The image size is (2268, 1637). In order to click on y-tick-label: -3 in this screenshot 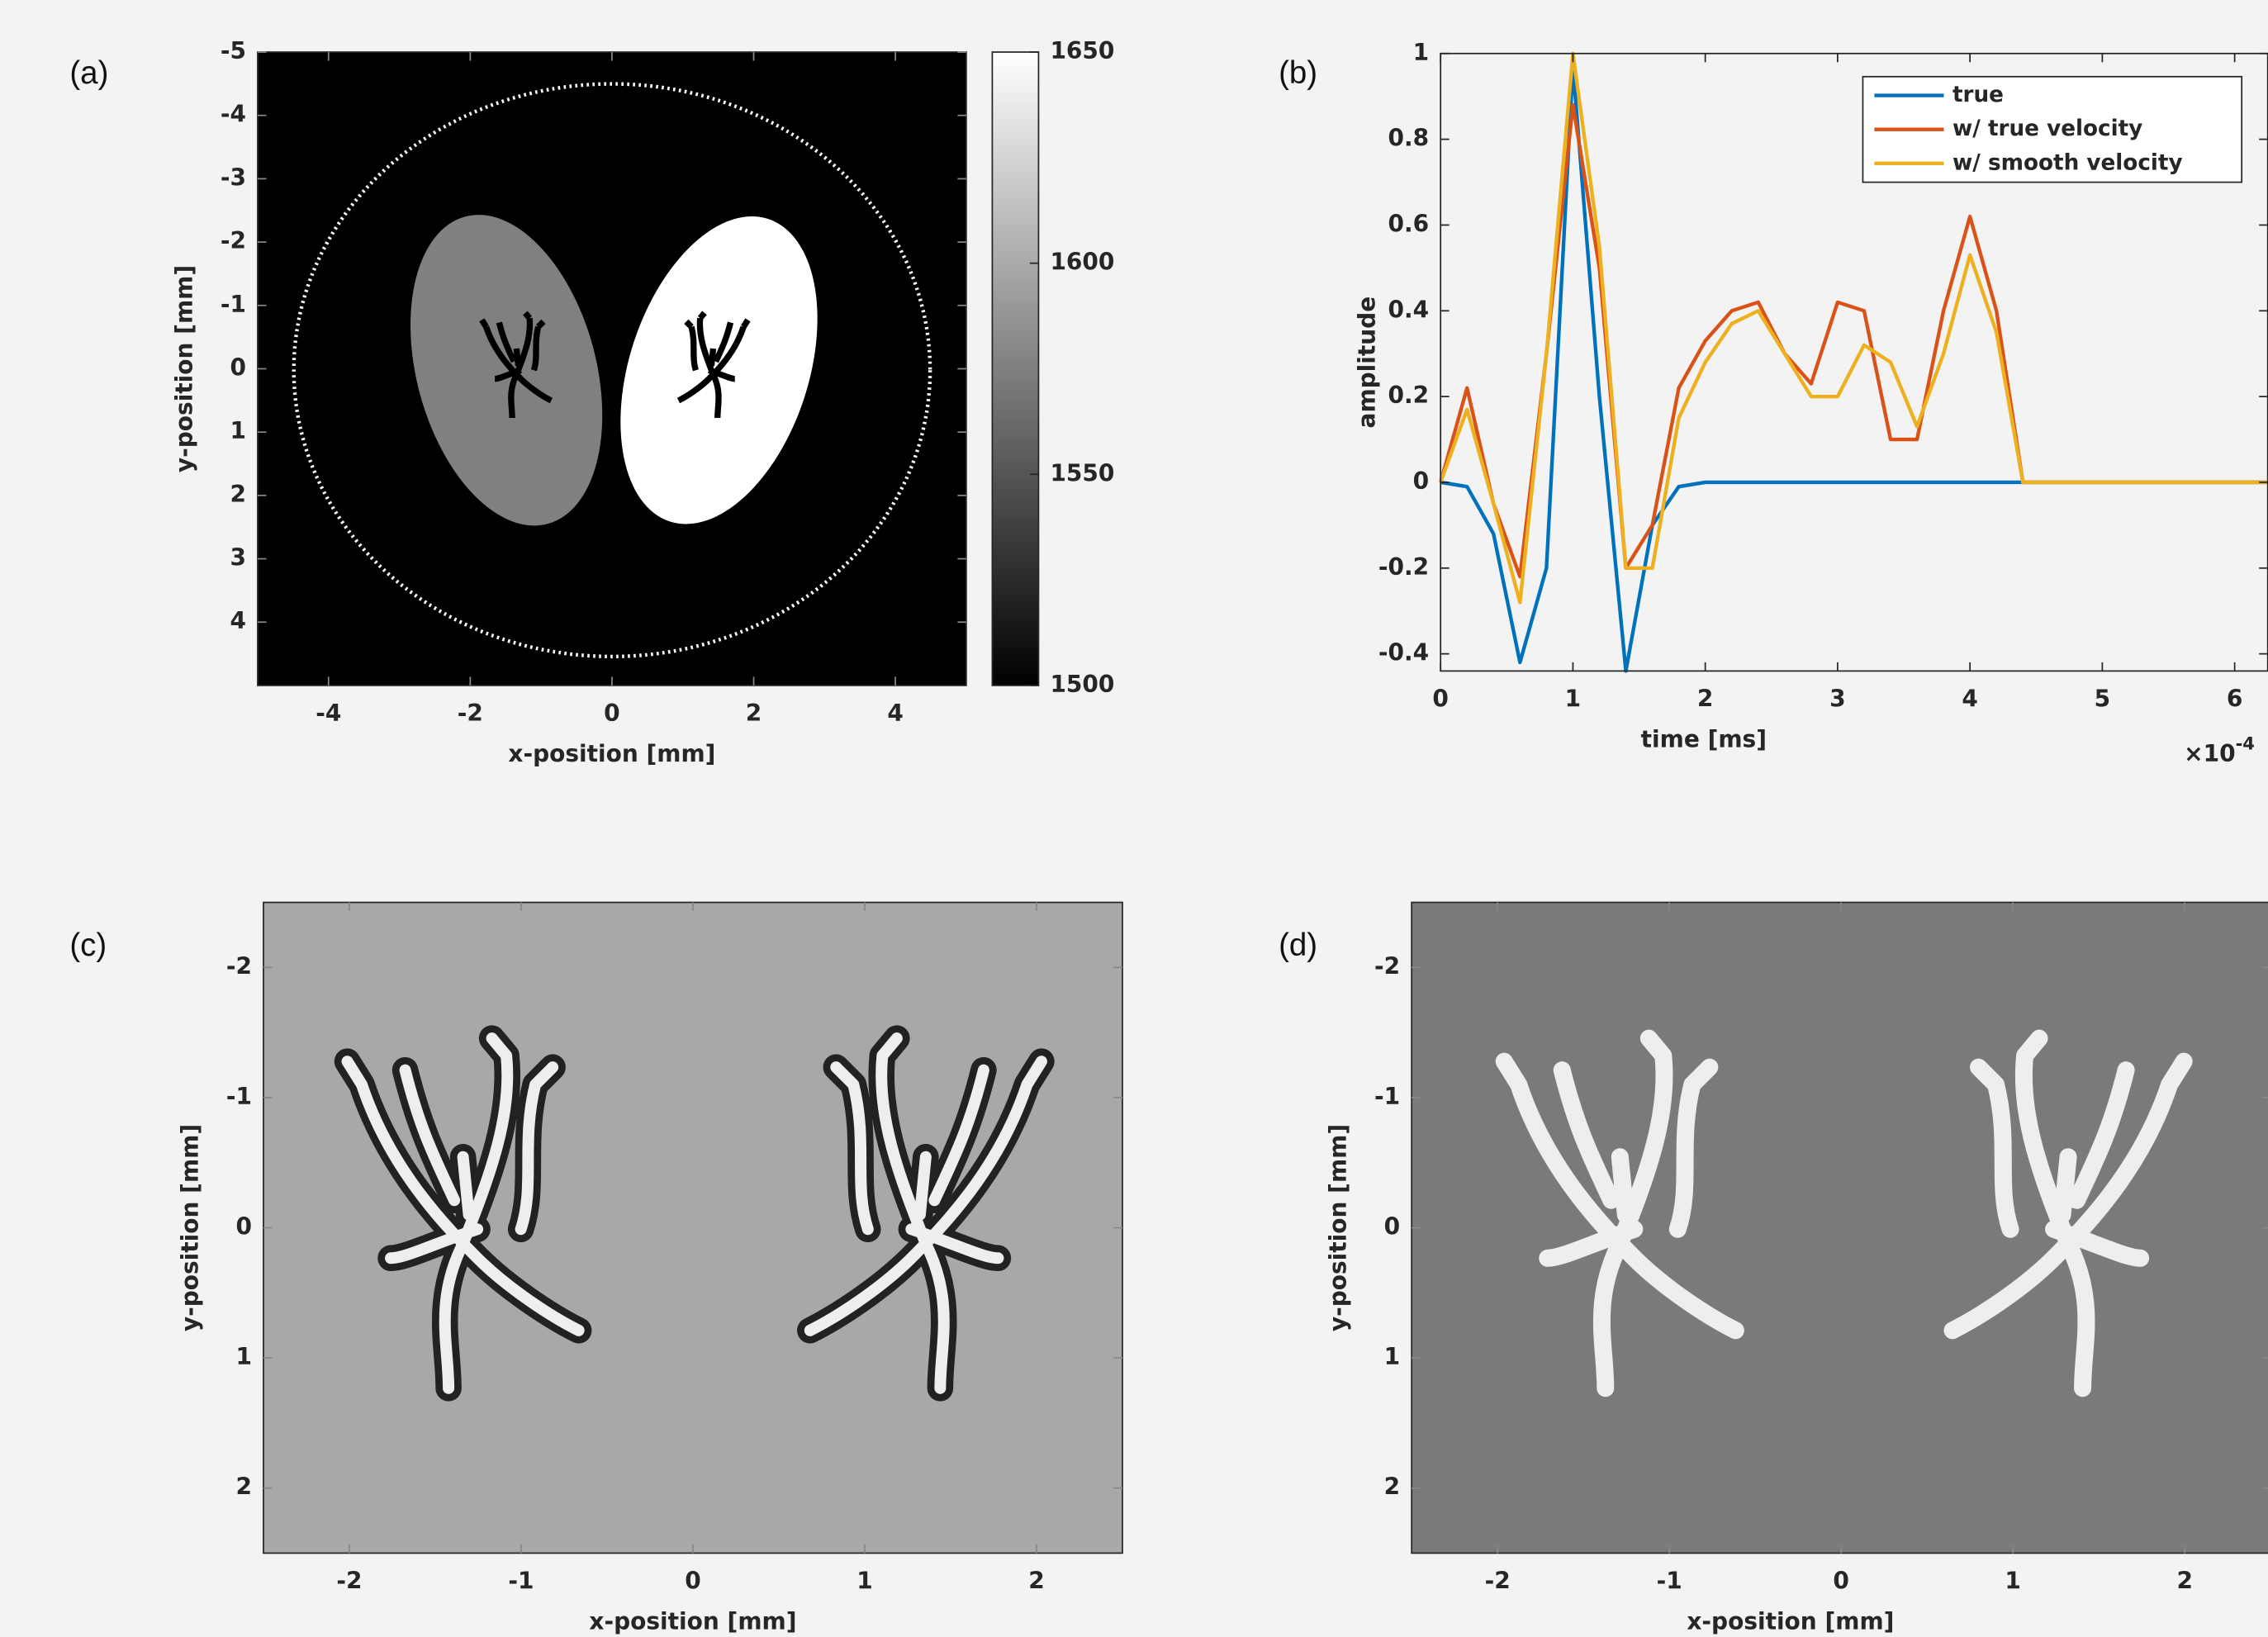, I will do `click(233, 177)`.